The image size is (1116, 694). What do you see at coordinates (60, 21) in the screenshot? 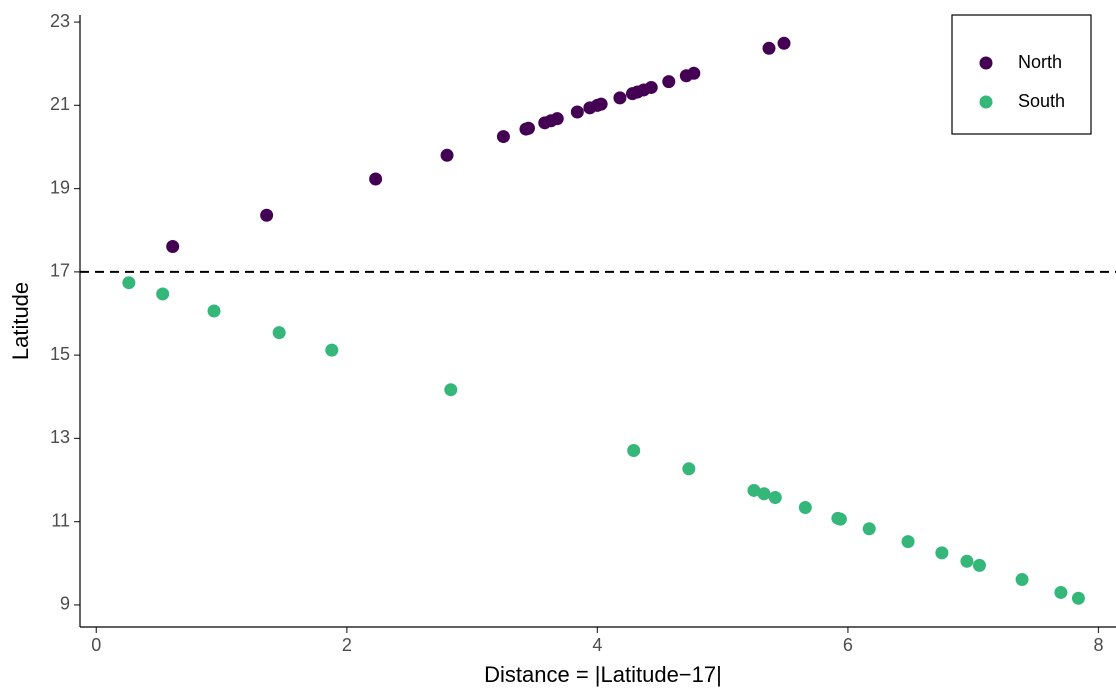
I see `y-tick-label: 23` at bounding box center [60, 21].